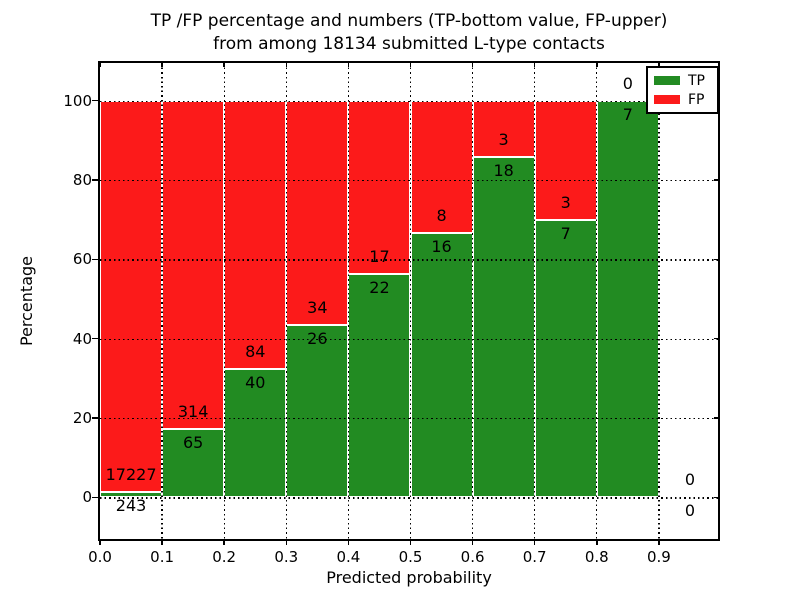 The width and height of the screenshot is (800, 600). I want to click on x-tick-label: 0.2, so click(224, 557).